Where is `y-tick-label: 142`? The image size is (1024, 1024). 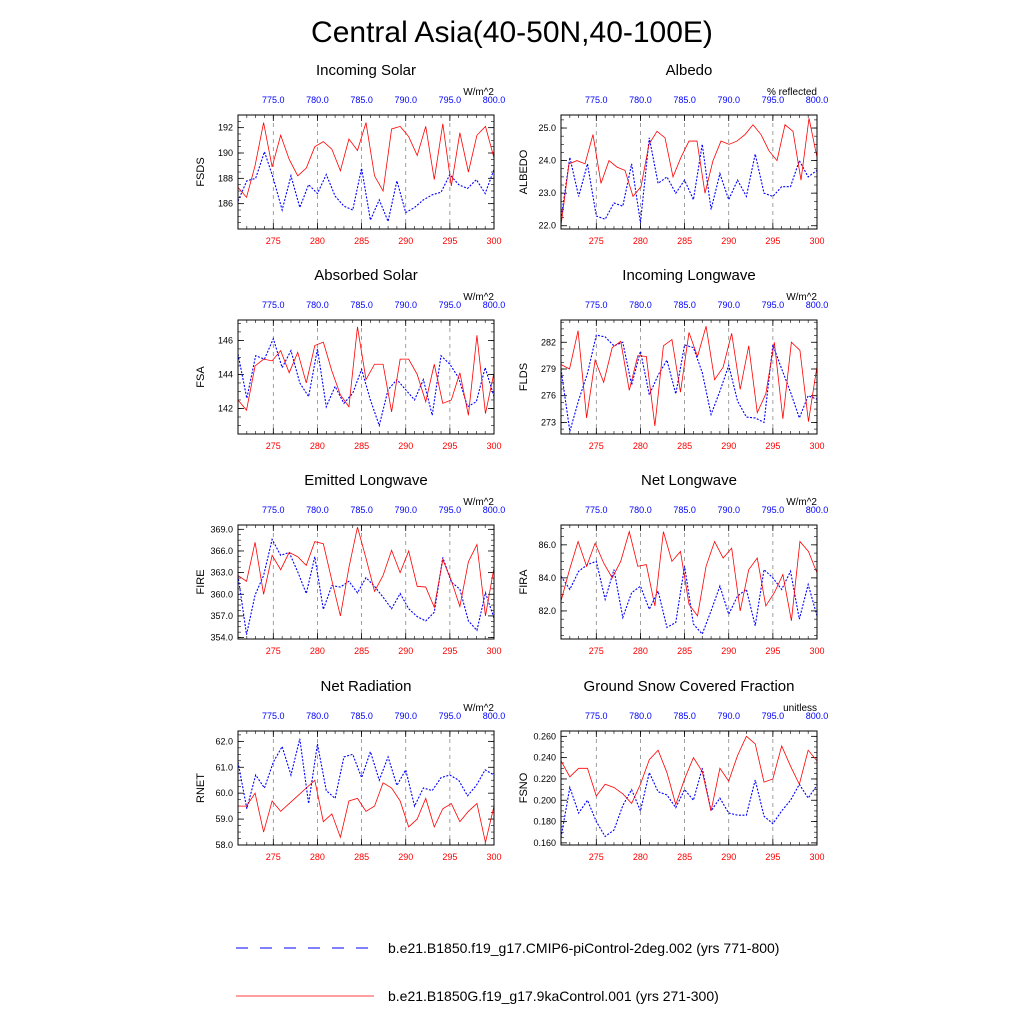
y-tick-label: 142 is located at coordinates (225, 408).